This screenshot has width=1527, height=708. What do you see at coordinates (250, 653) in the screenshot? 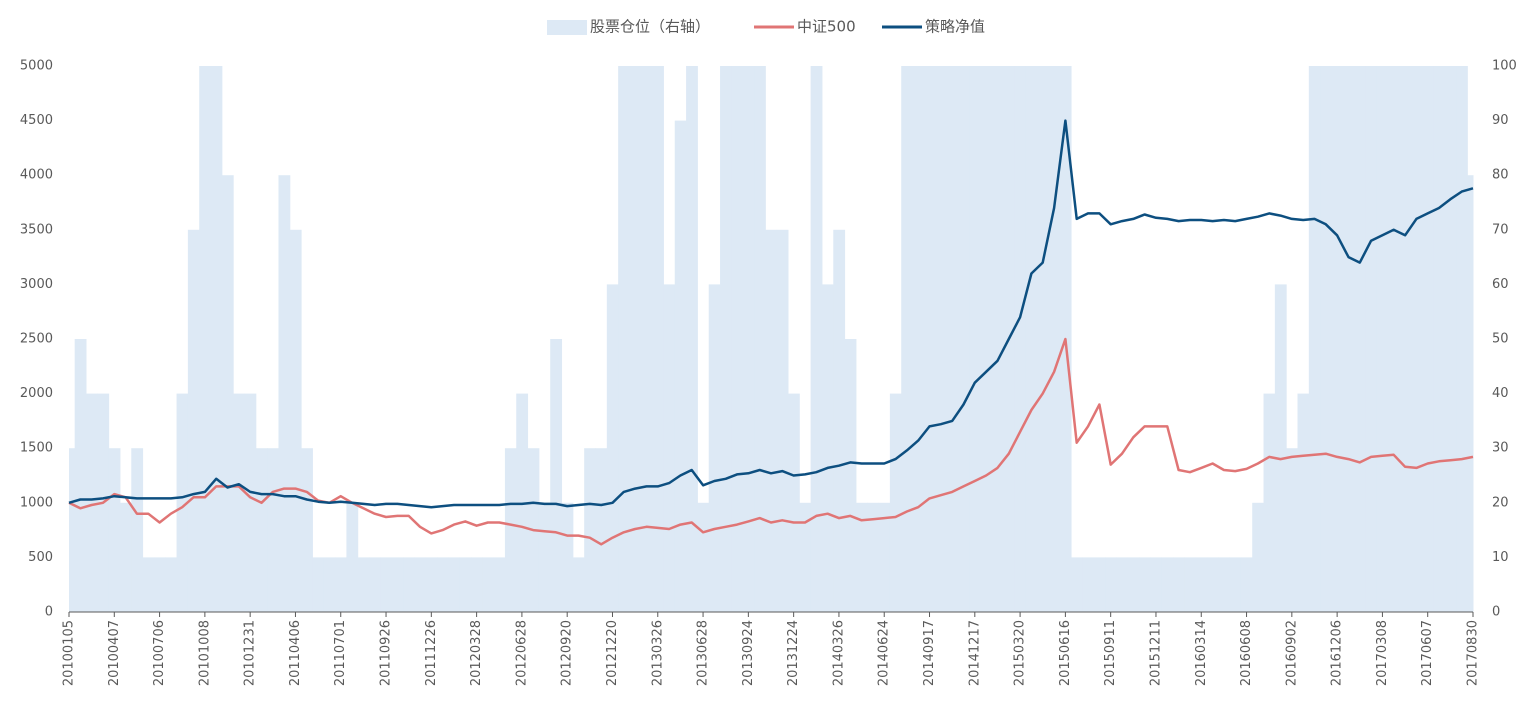
I see `x-tick-label: 20101231` at bounding box center [250, 653].